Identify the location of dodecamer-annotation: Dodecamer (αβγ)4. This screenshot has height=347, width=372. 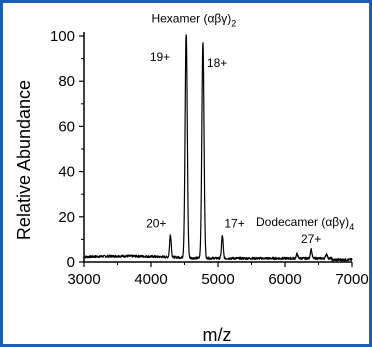
(305, 223).